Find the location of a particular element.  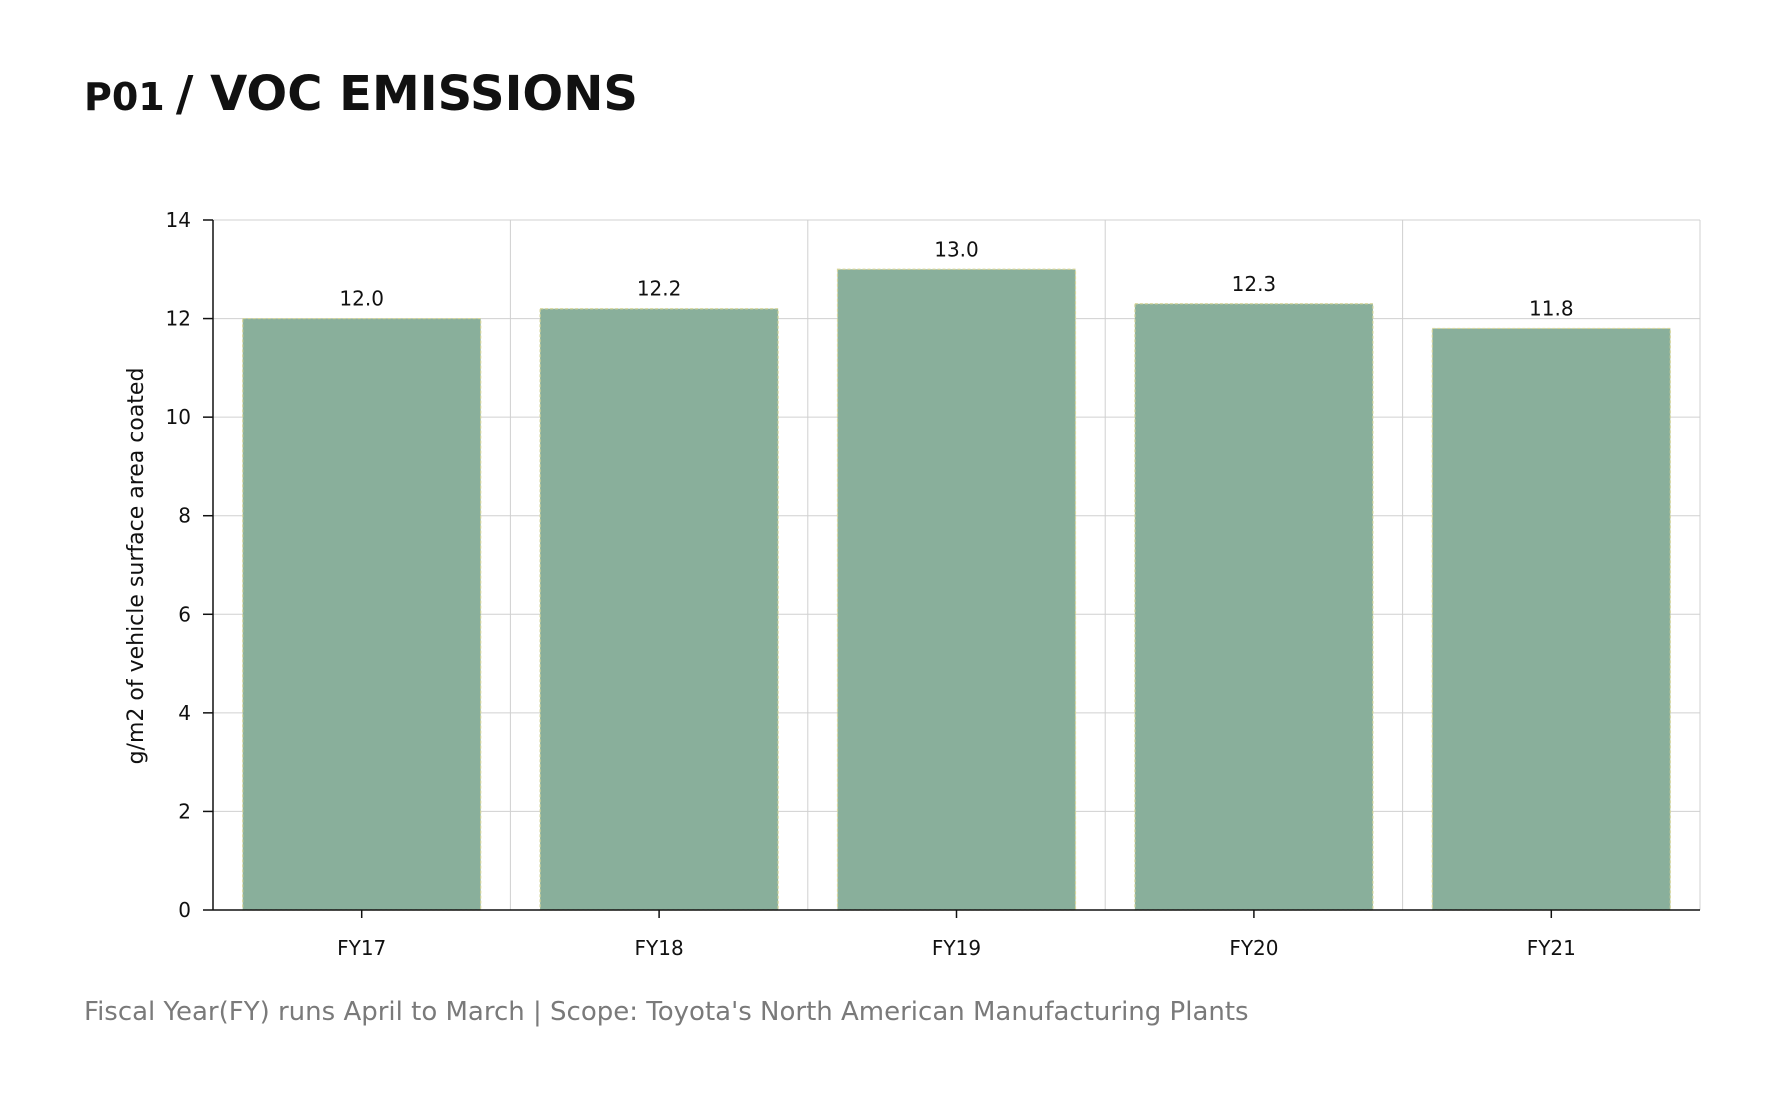

data-label-fy21: 11.8 is located at coordinates (1551, 308).